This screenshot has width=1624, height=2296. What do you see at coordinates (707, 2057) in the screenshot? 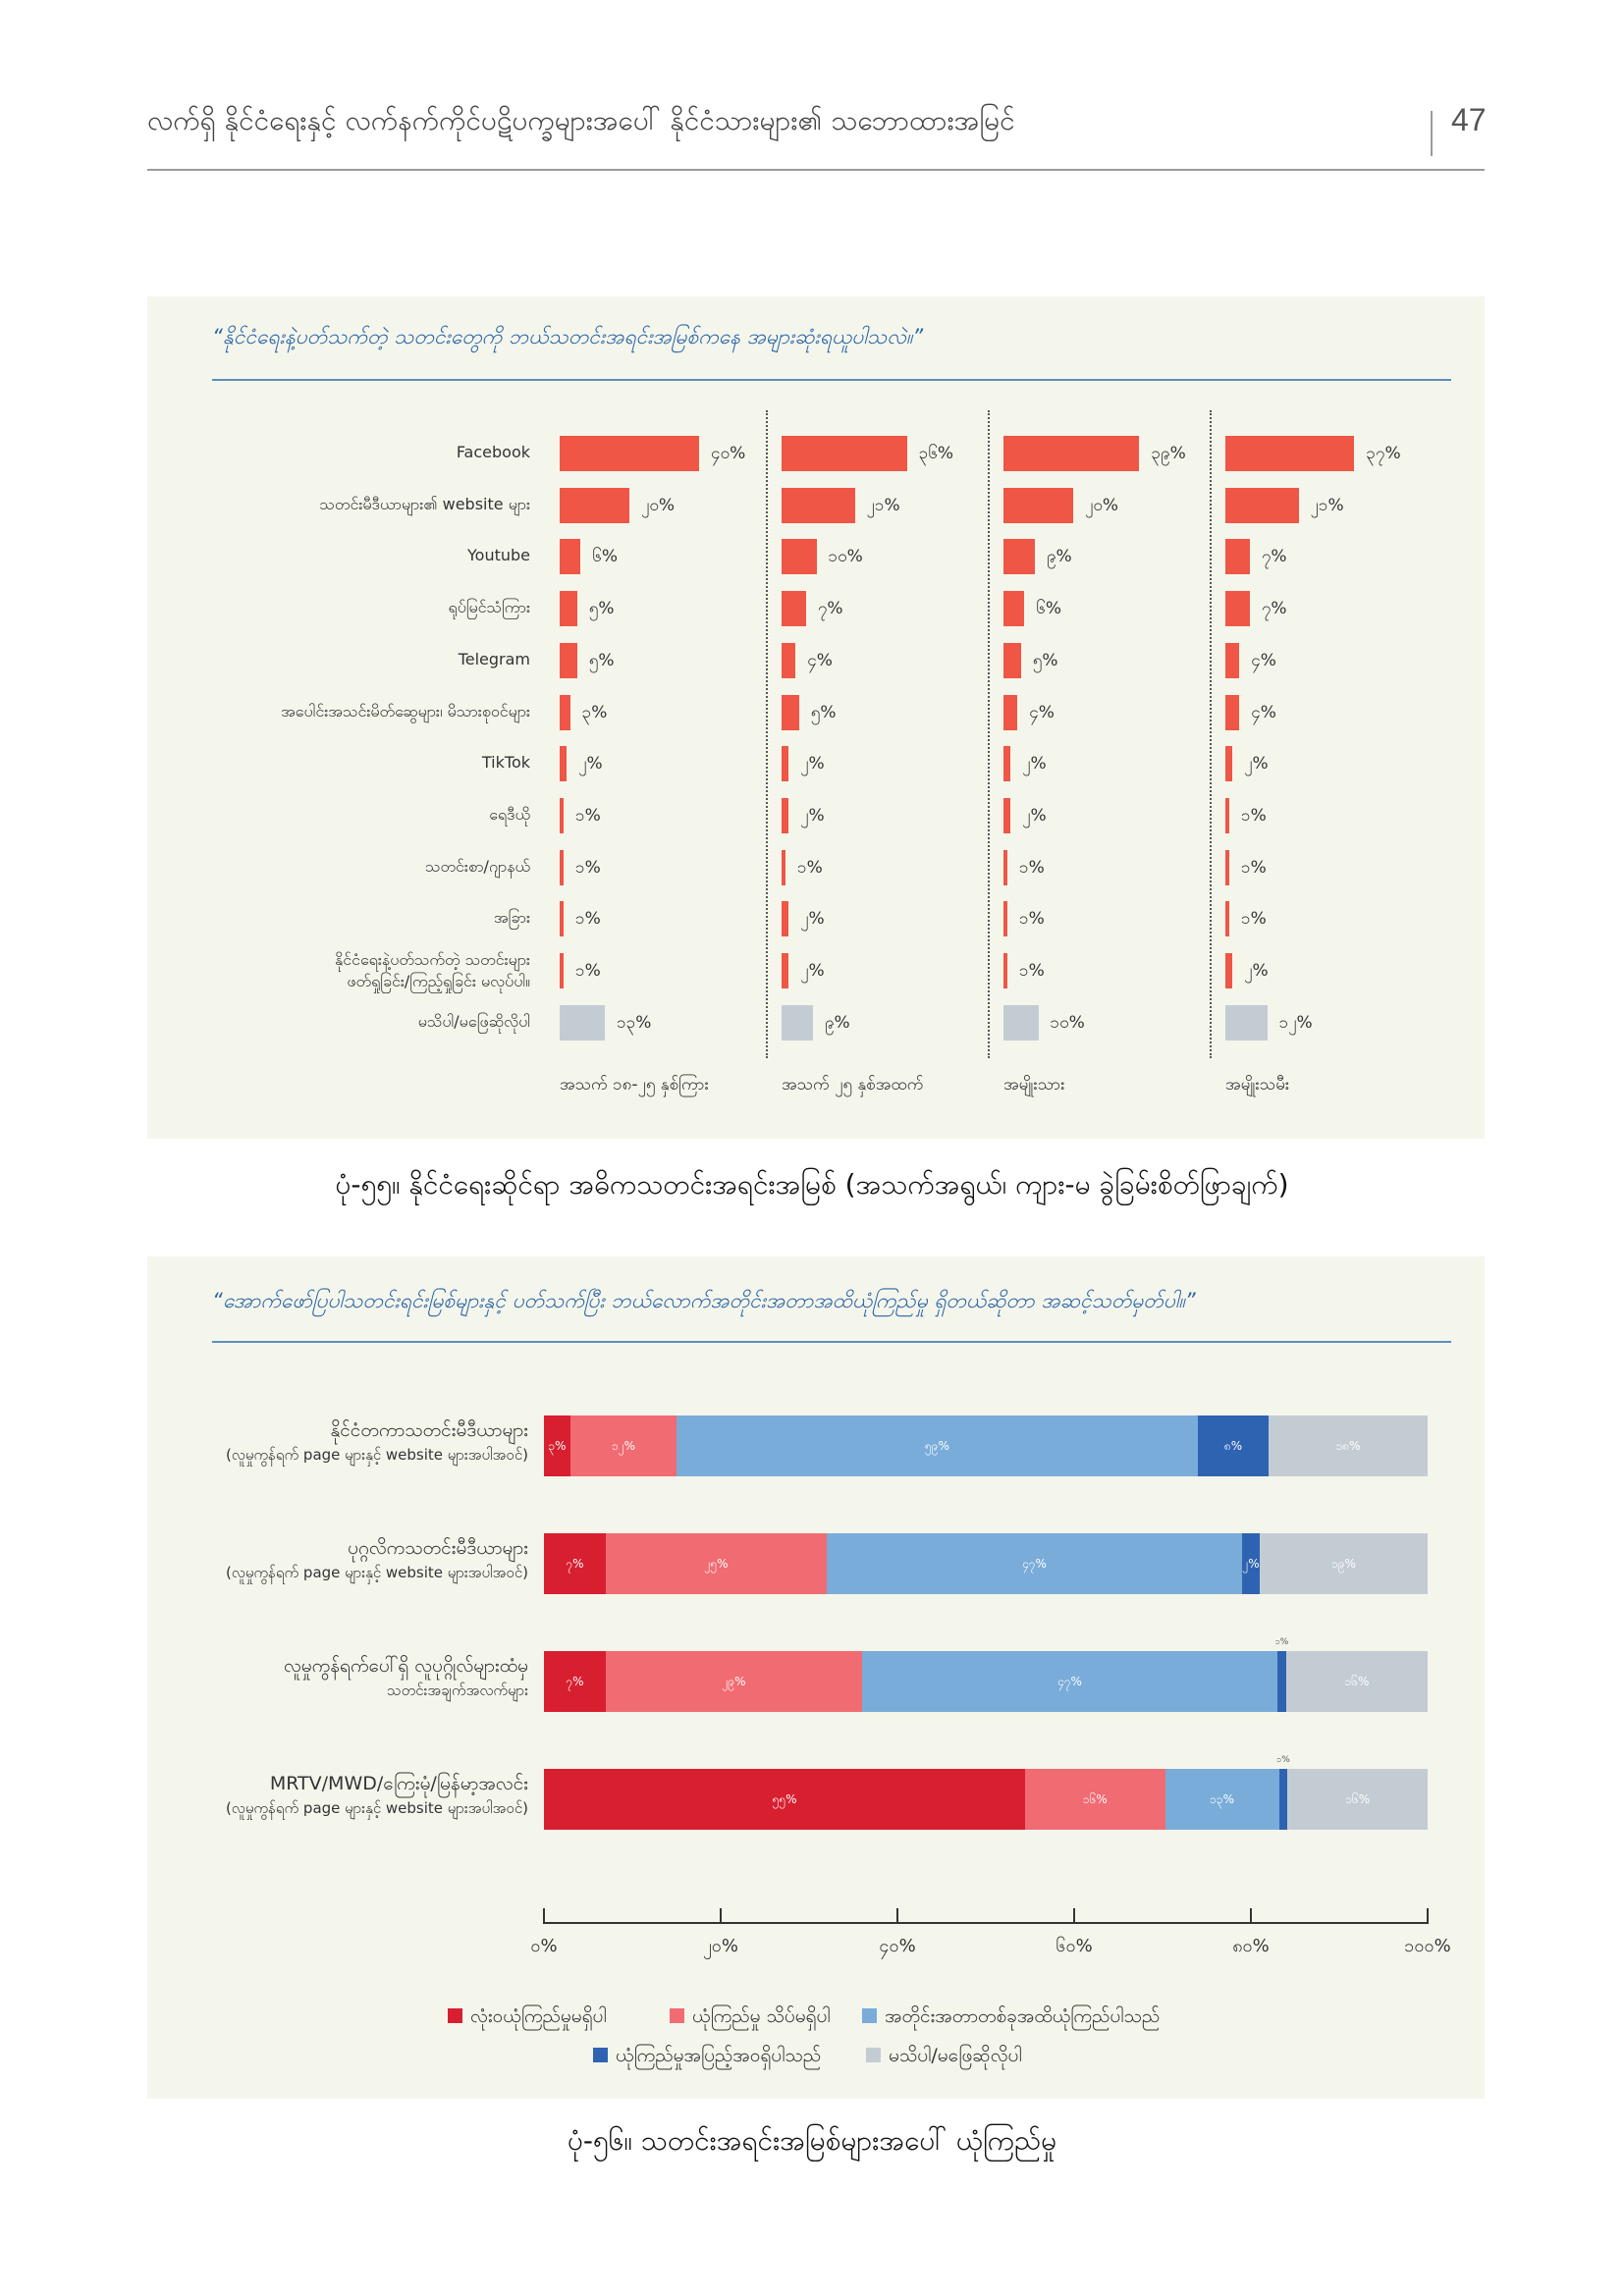
I see `legend-item: ယုံကြည်မှုအပြည့်အဝရှိပါသည်` at bounding box center [707, 2057].